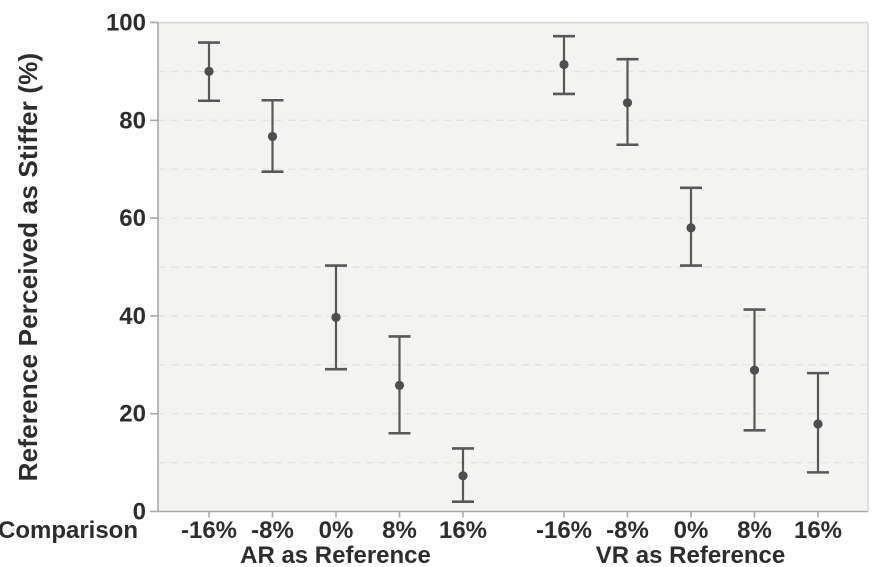  I want to click on y-tick-label: 80, so click(132, 120).